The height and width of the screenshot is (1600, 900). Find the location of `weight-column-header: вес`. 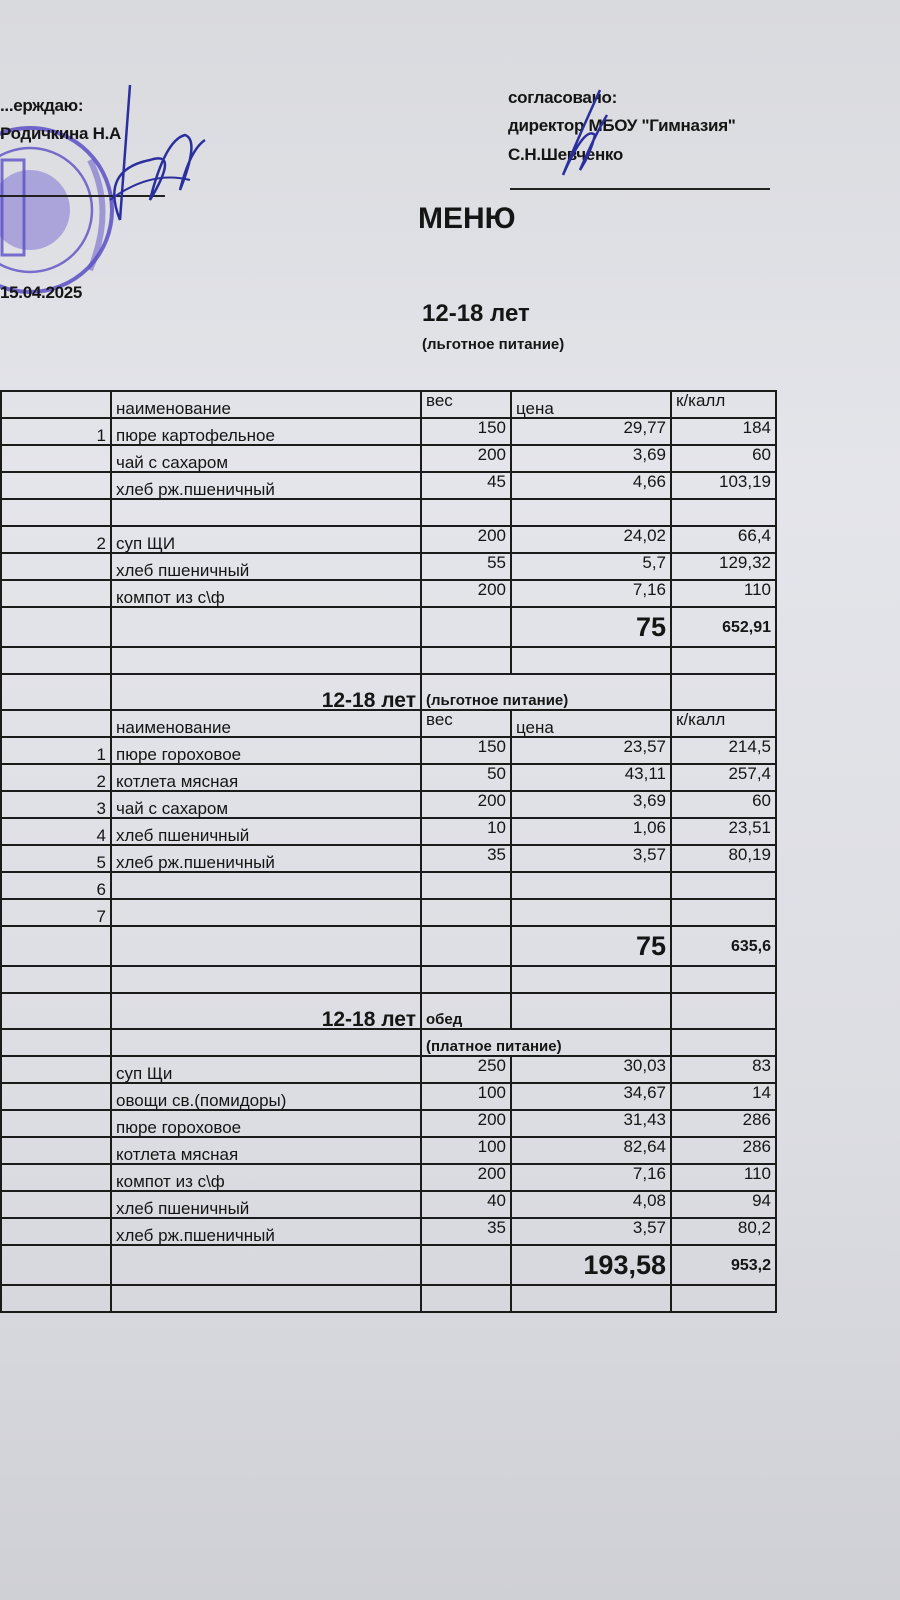

weight-column-header: вес is located at coordinates (466, 404).